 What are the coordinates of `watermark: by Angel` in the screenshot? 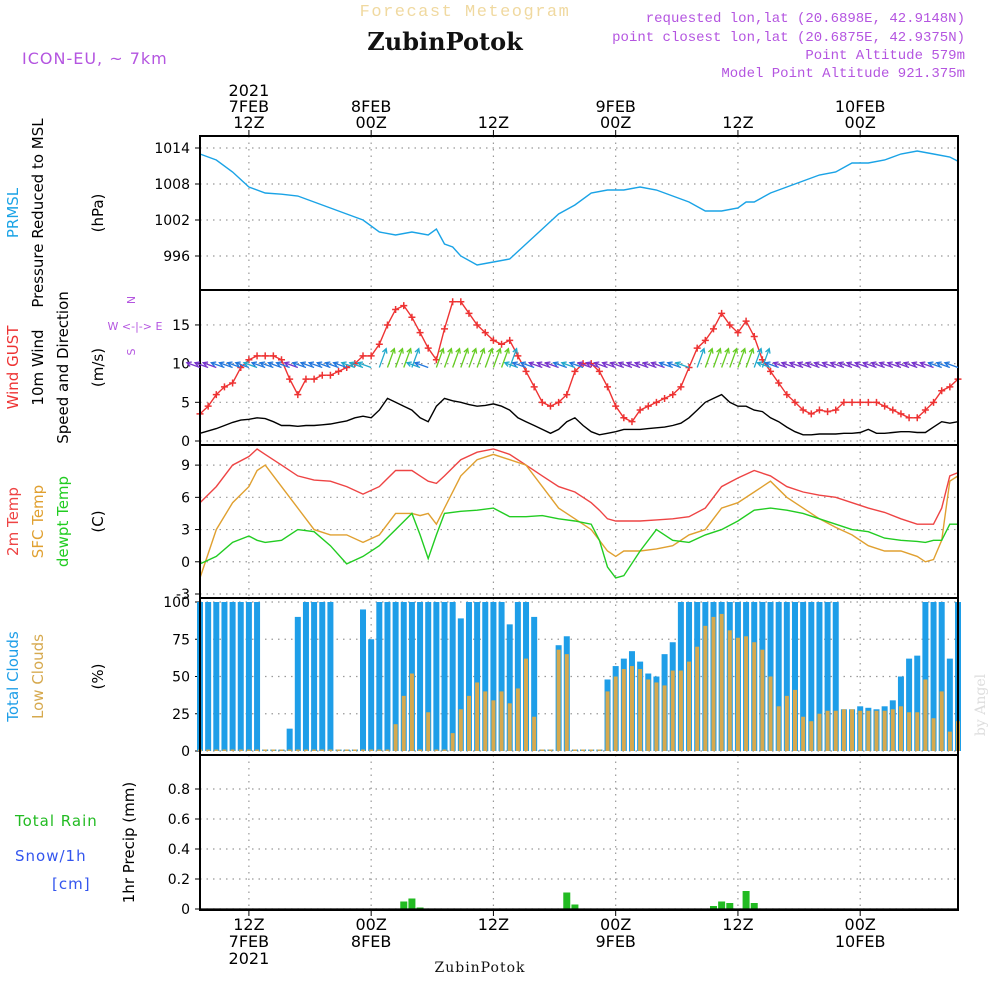 It's located at (981, 704).